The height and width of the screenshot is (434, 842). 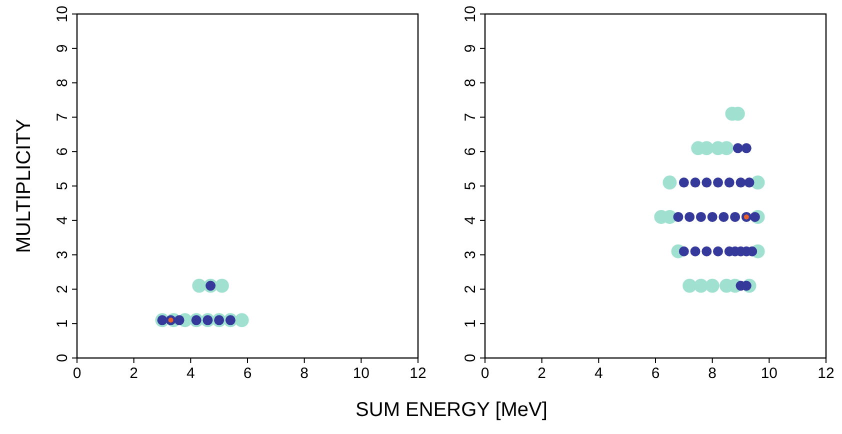 I want to click on x-axis-title: SUM ENERGY [MeV], so click(x=452, y=410).